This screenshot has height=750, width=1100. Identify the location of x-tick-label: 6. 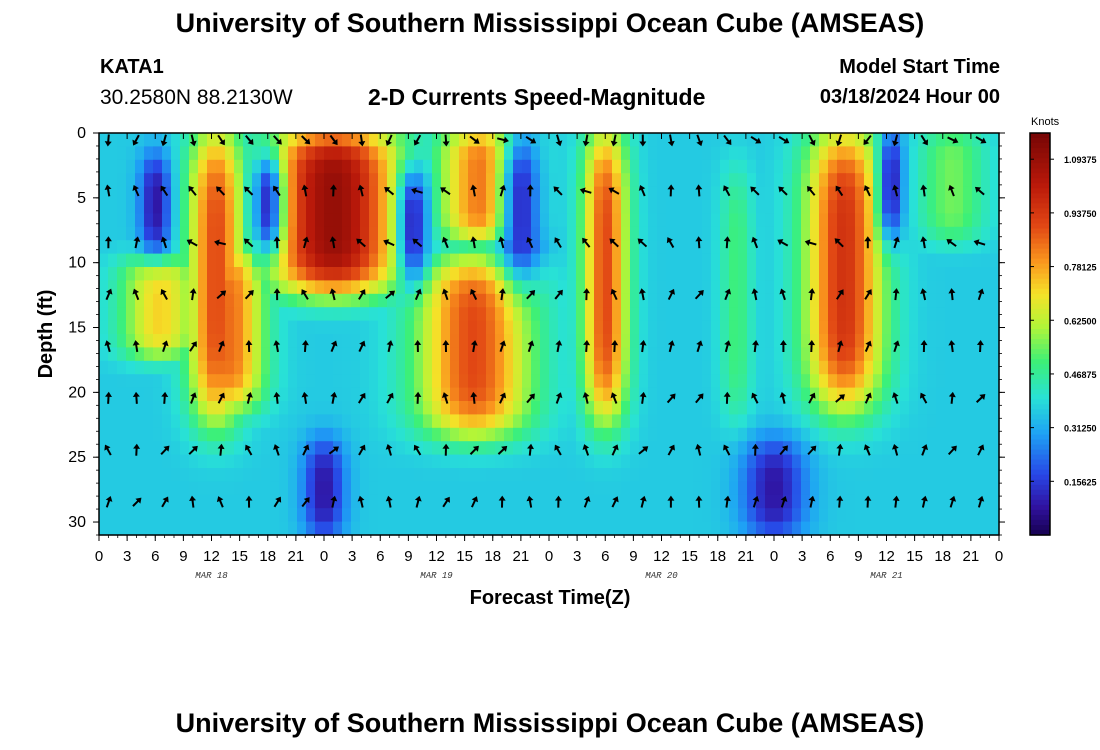
(605, 556).